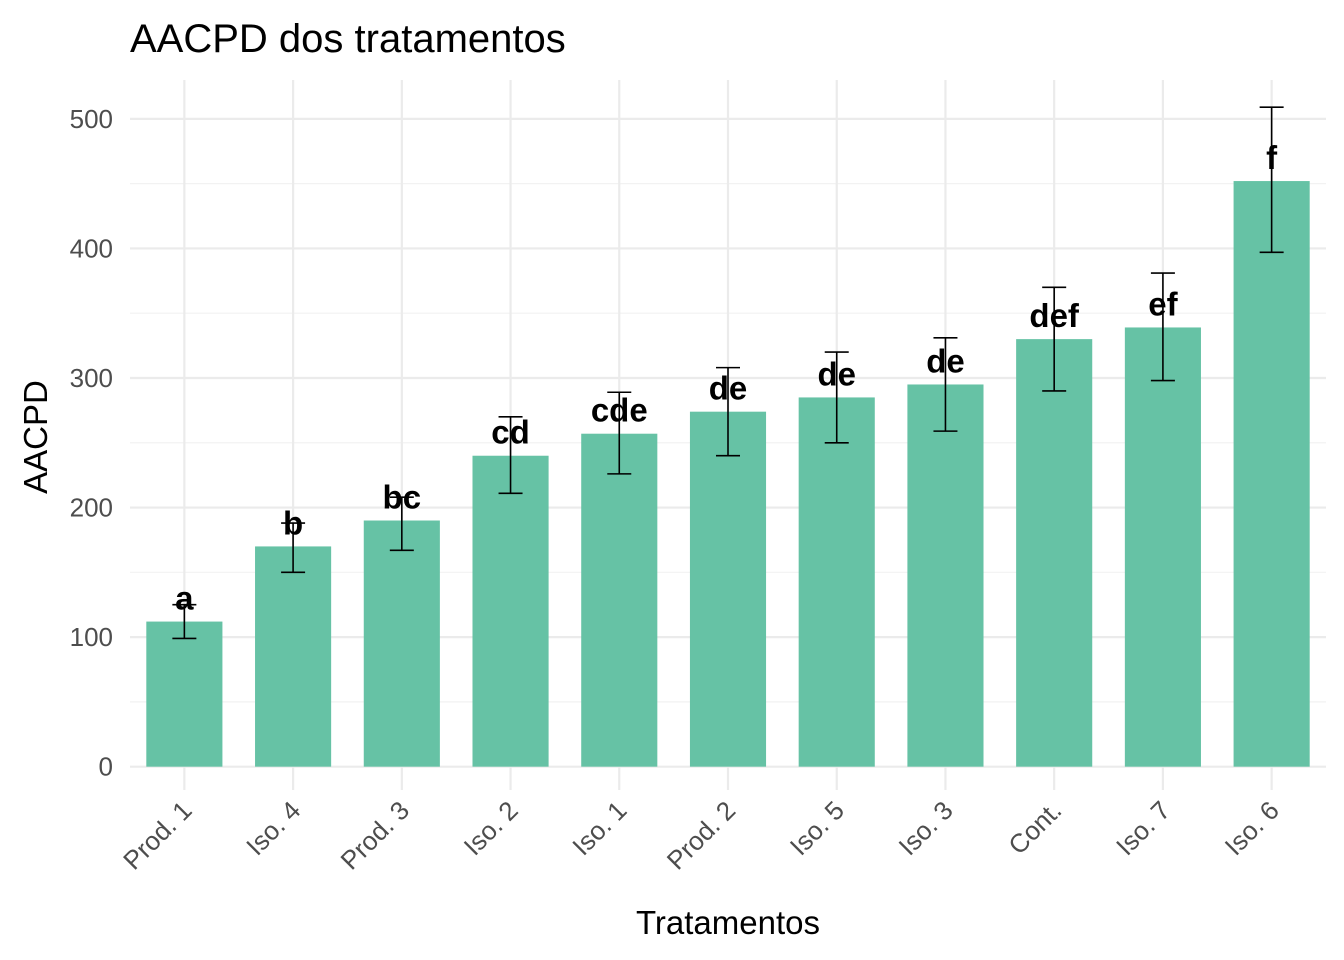  What do you see at coordinates (1143, 828) in the screenshot?
I see `x-tick-label: Iso. 7` at bounding box center [1143, 828].